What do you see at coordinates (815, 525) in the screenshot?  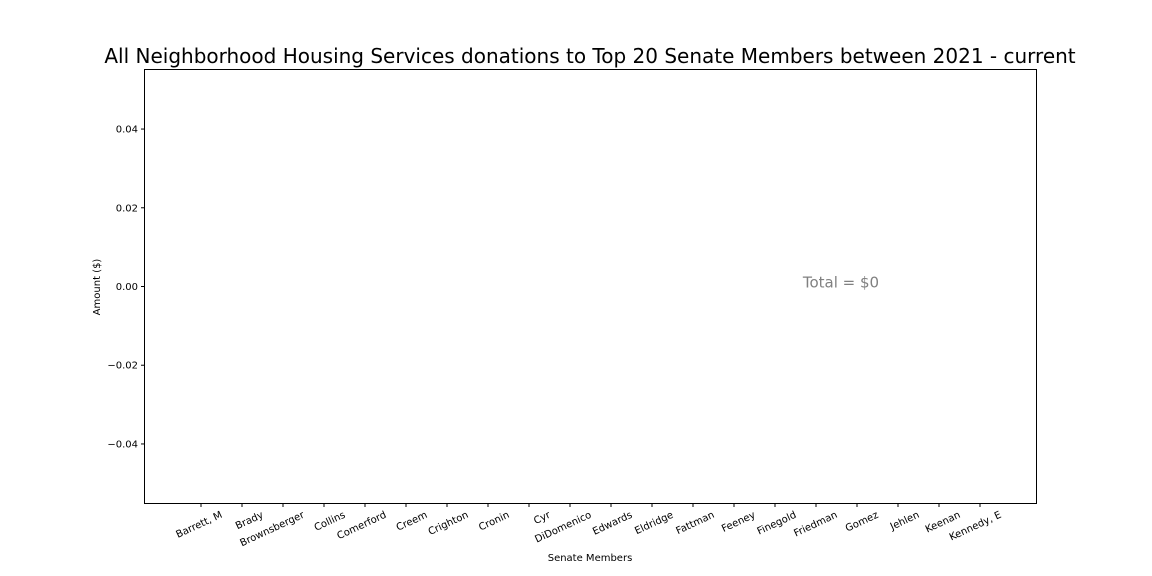 I see `x-tick-label: Friedman` at bounding box center [815, 525].